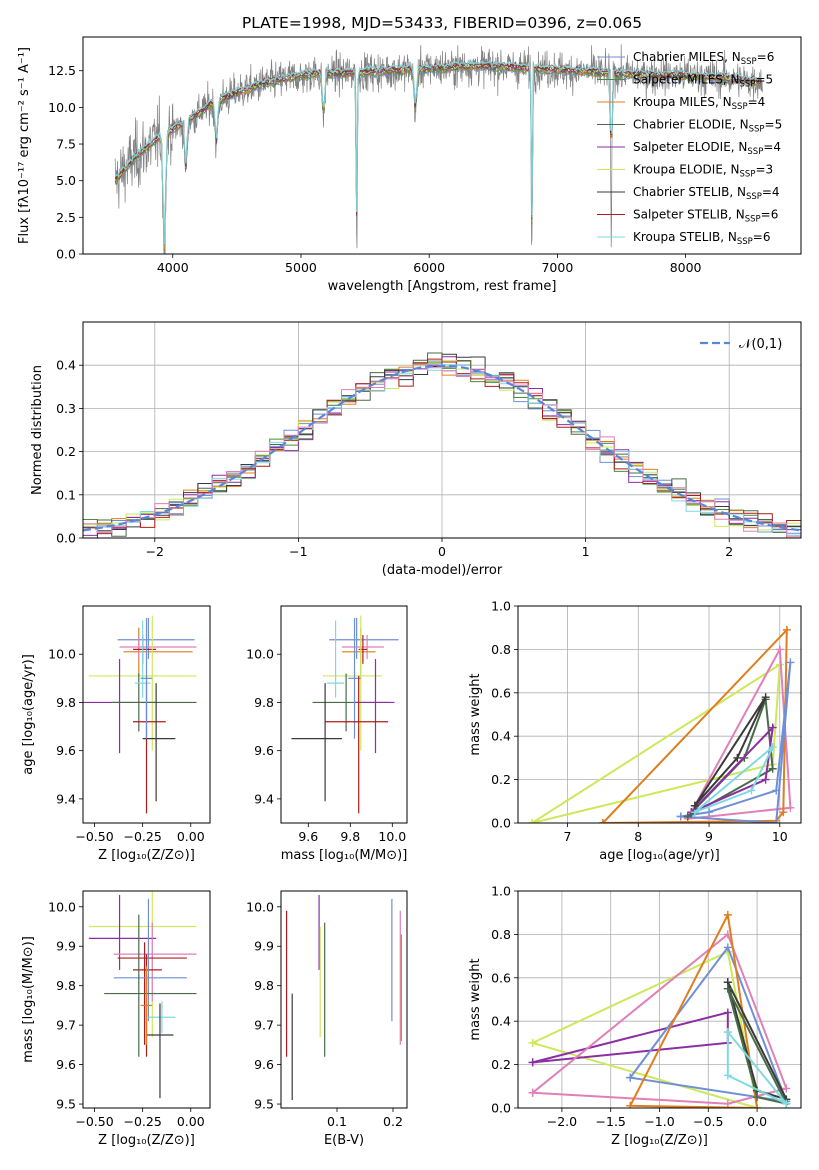 The height and width of the screenshot is (1170, 819). I want to click on model-spectrum-kroupa_miles, so click(438, 158).